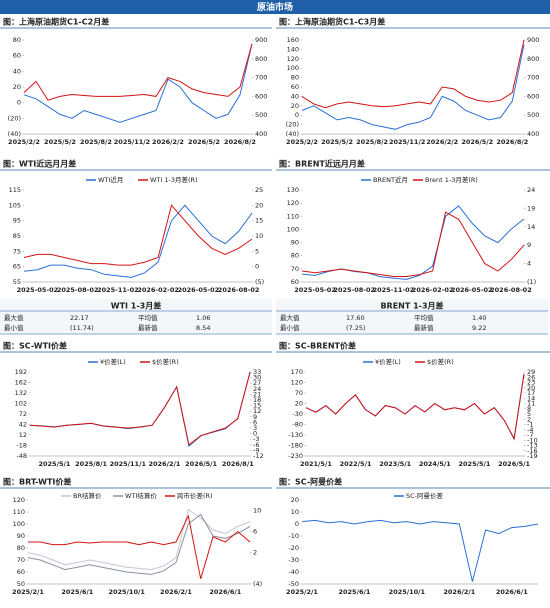 This screenshot has height=608, width=550. Describe the element at coordinates (293, 49) in the screenshot. I see `y-tick-label: 140` at that location.